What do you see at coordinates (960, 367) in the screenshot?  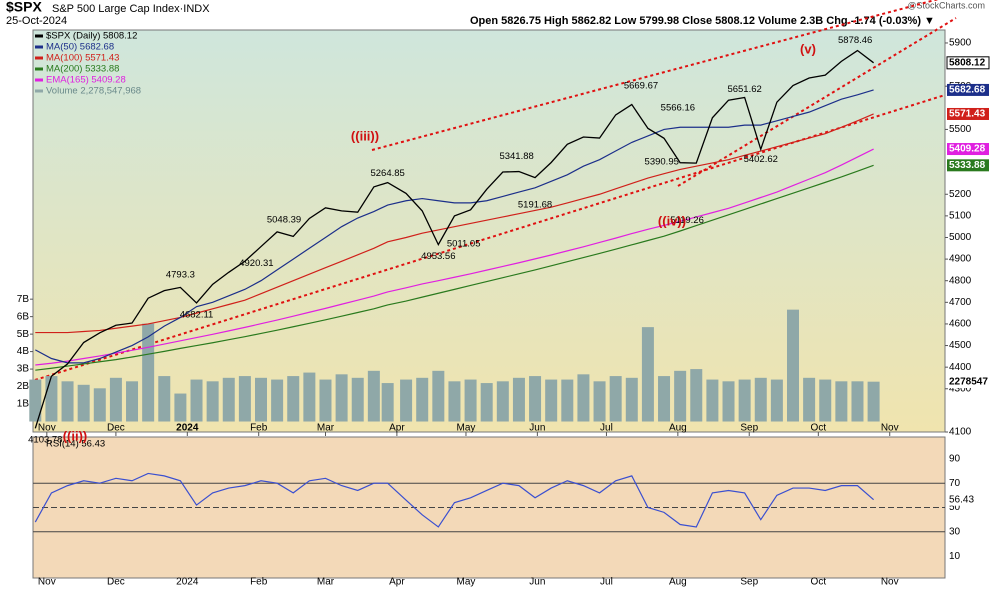 I see `y-tick-label: 4400` at bounding box center [960, 367].